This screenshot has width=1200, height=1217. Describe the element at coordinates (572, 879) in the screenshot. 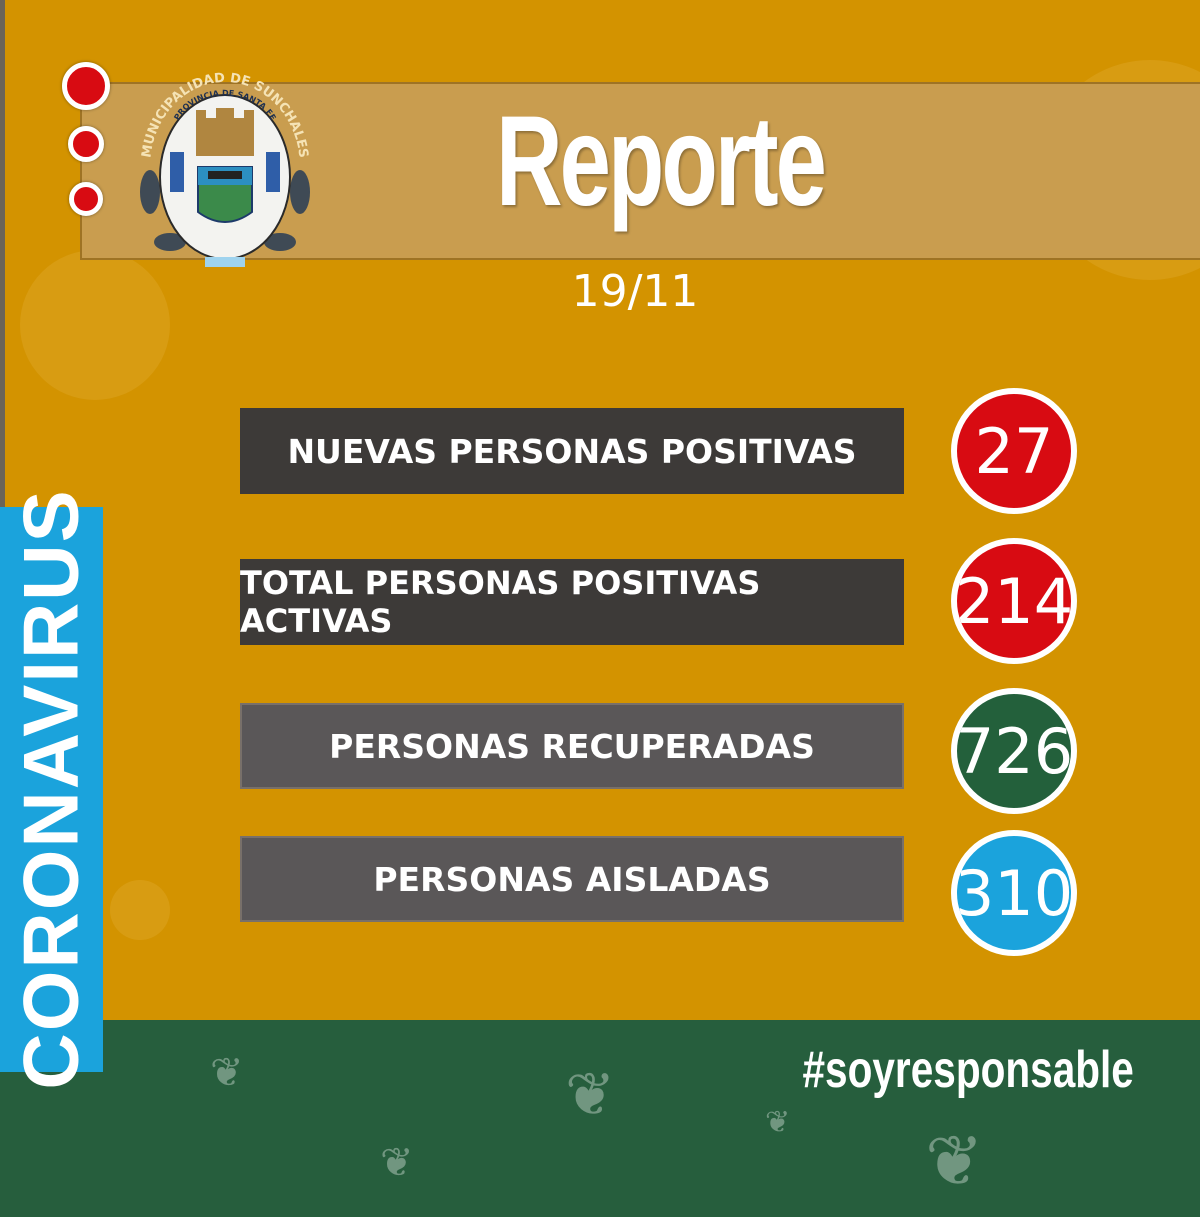

I see `stat-label-isolated: PERSONAS AISLADAS` at that location.